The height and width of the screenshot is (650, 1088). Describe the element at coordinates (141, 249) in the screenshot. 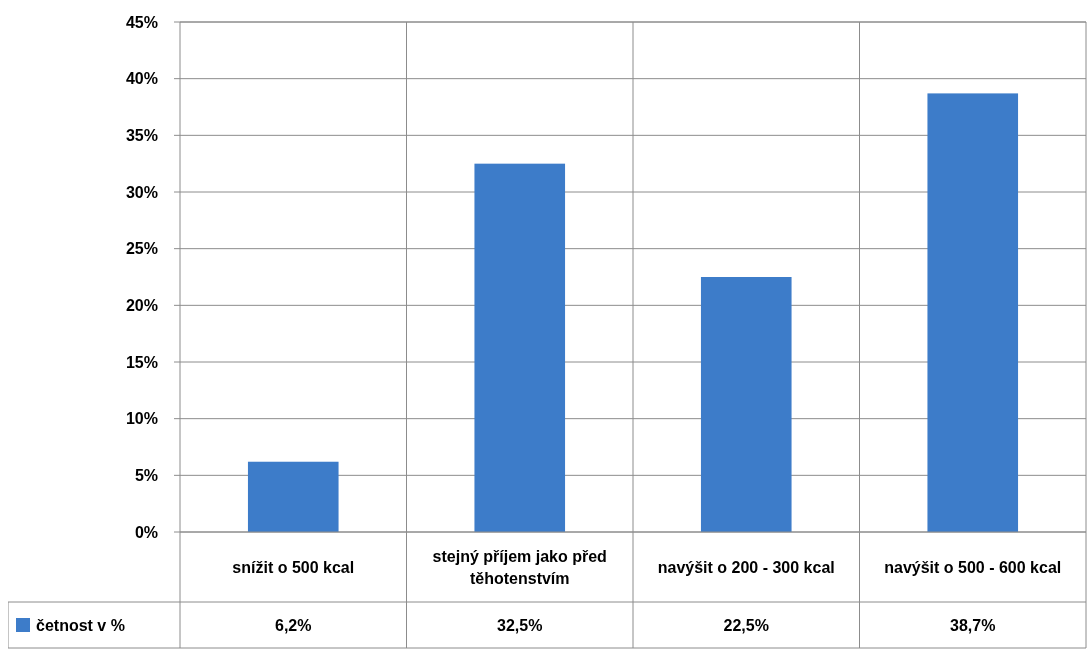

I see `y-tick-label: 25%` at that location.